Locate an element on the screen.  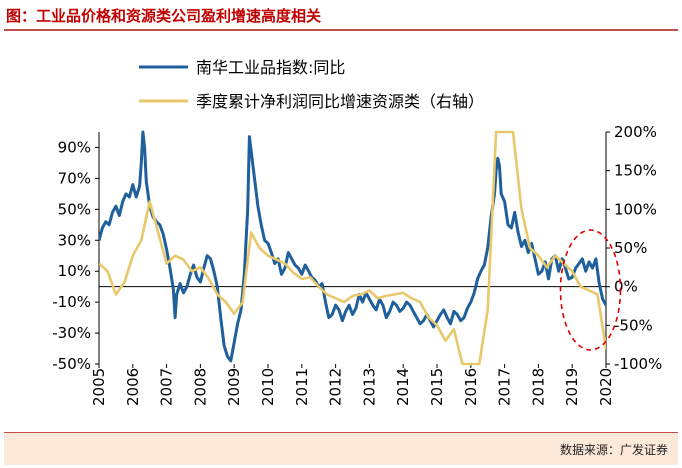
x-tick-label: 2017 is located at coordinates (505, 387).